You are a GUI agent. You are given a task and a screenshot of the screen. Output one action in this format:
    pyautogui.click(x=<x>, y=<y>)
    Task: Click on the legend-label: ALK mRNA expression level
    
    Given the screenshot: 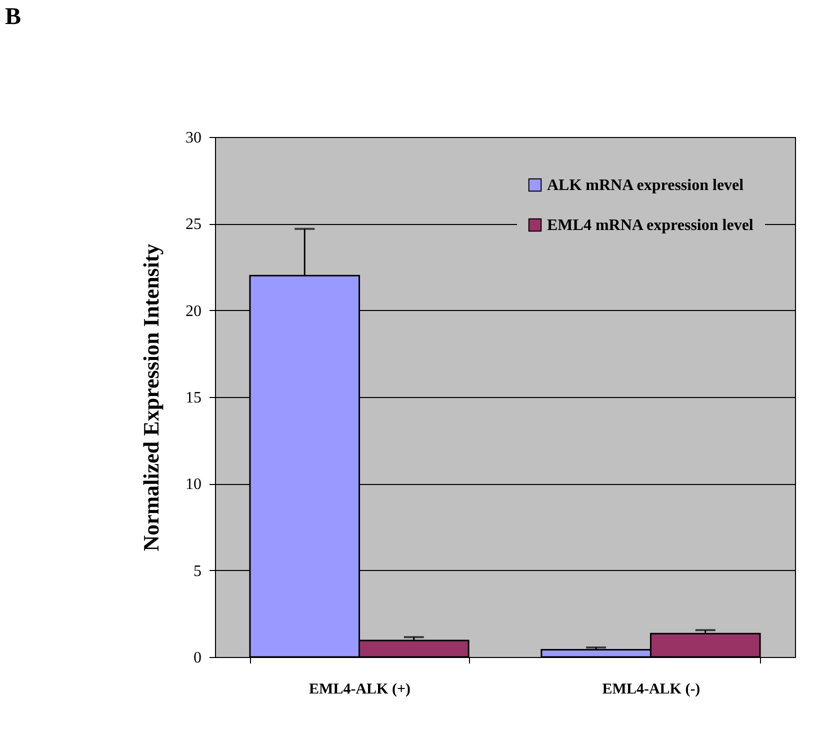 What is the action you would take?
    pyautogui.click(x=645, y=185)
    